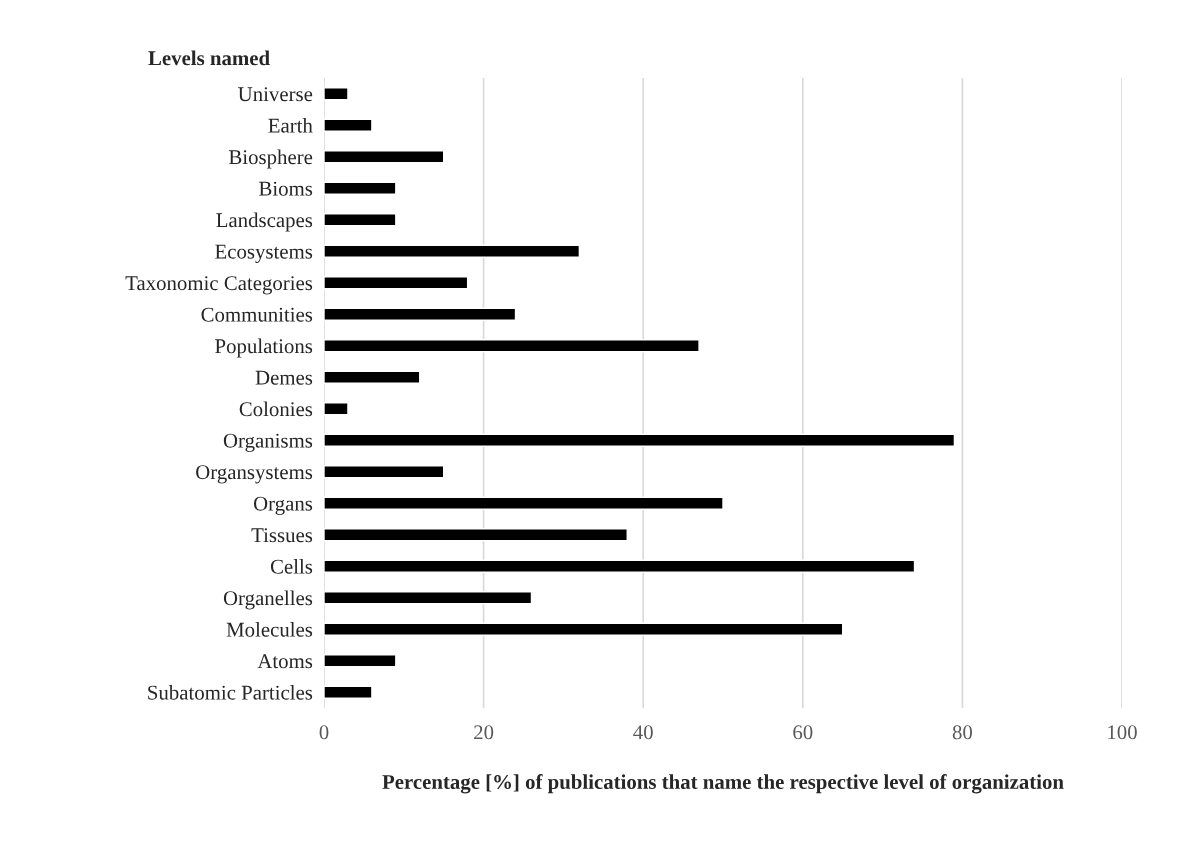 The height and width of the screenshot is (846, 1202). What do you see at coordinates (276, 409) in the screenshot?
I see `y-tick-label: Colonies` at bounding box center [276, 409].